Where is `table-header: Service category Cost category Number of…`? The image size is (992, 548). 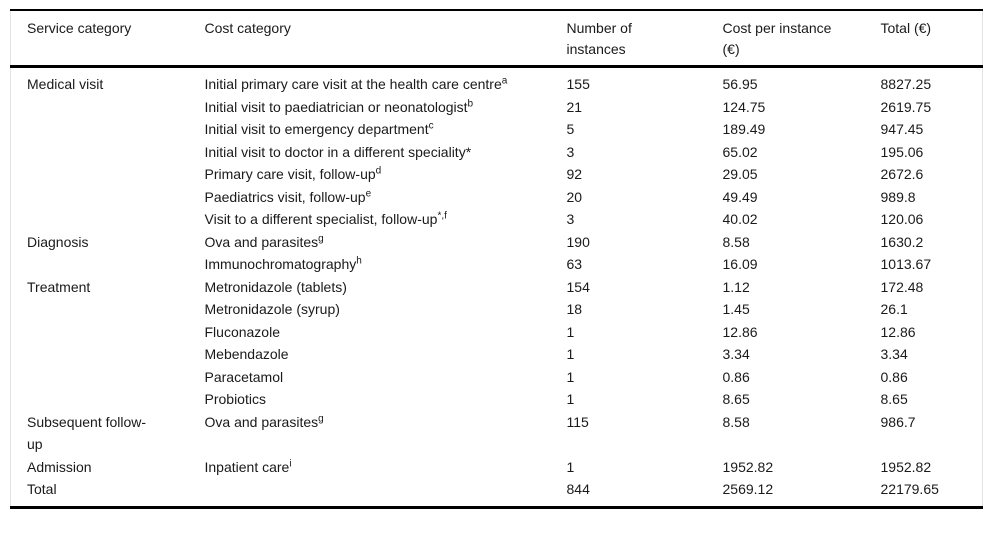
table-header: Service category Cost category Number of… is located at coordinates (496, 39).